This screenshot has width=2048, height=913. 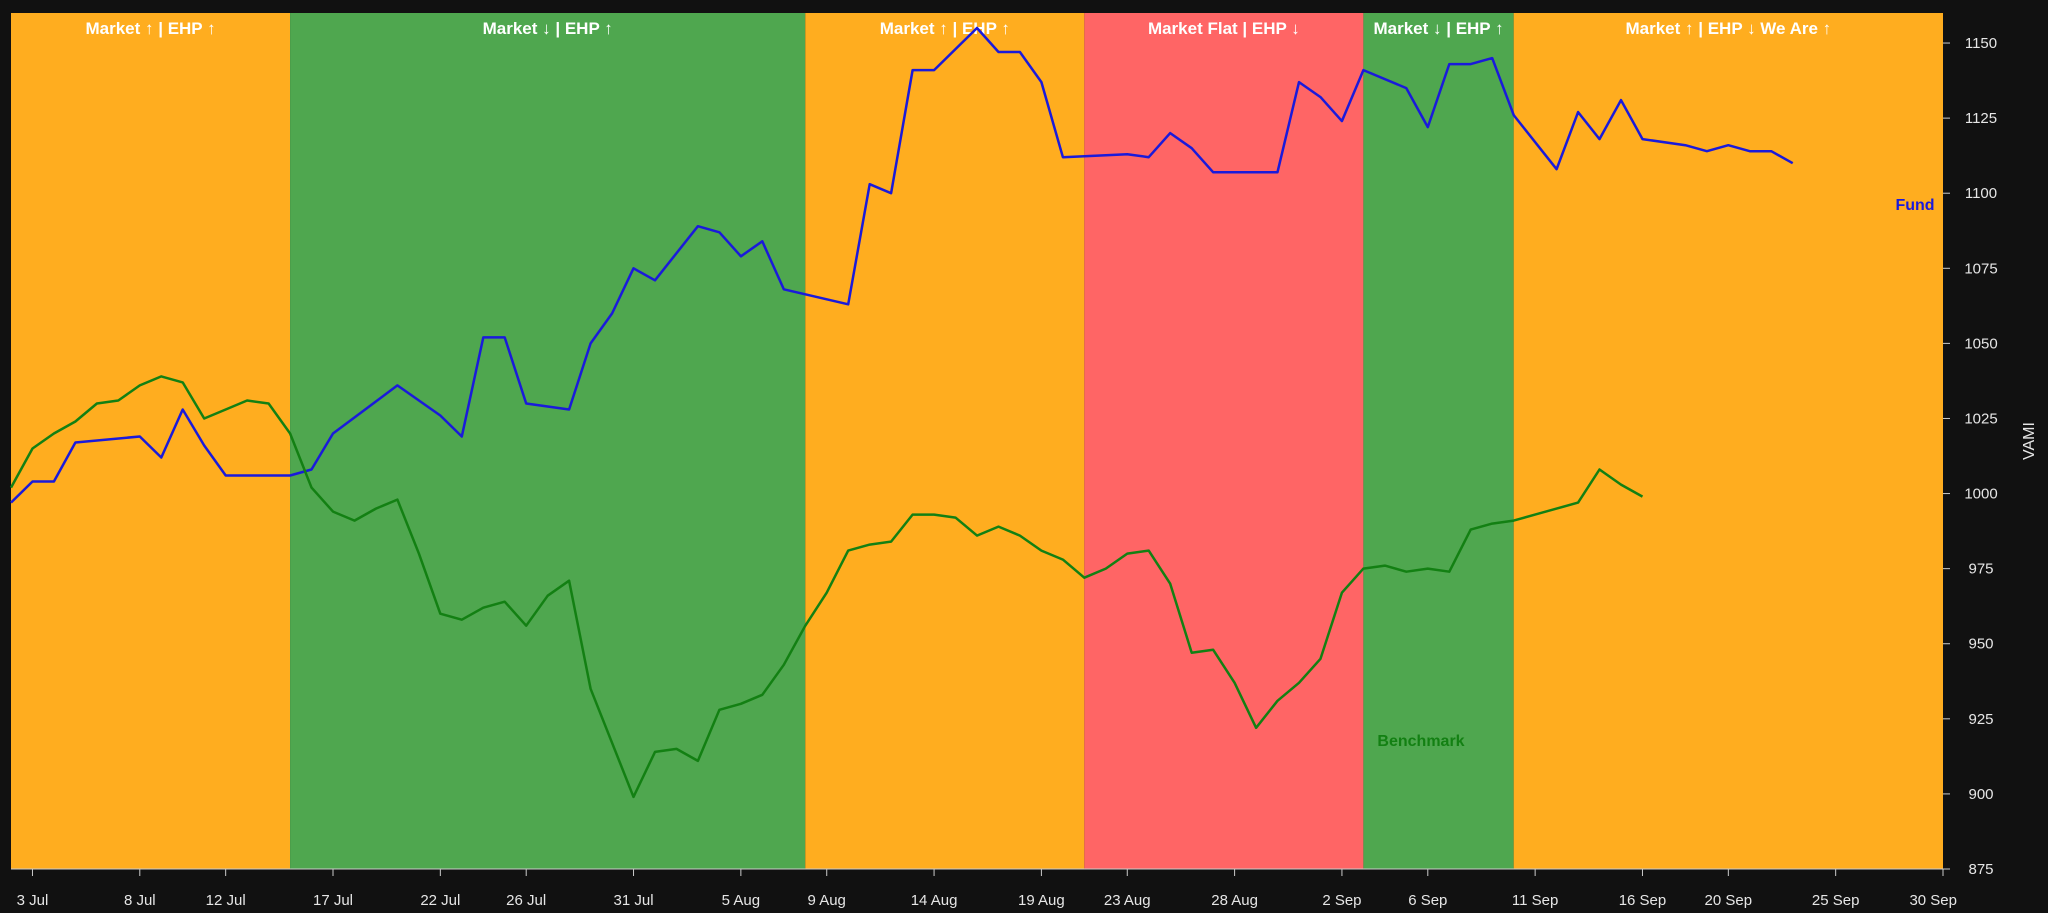 What do you see at coordinates (1643, 900) in the screenshot?
I see `x-tick-label: 16 Sep` at bounding box center [1643, 900].